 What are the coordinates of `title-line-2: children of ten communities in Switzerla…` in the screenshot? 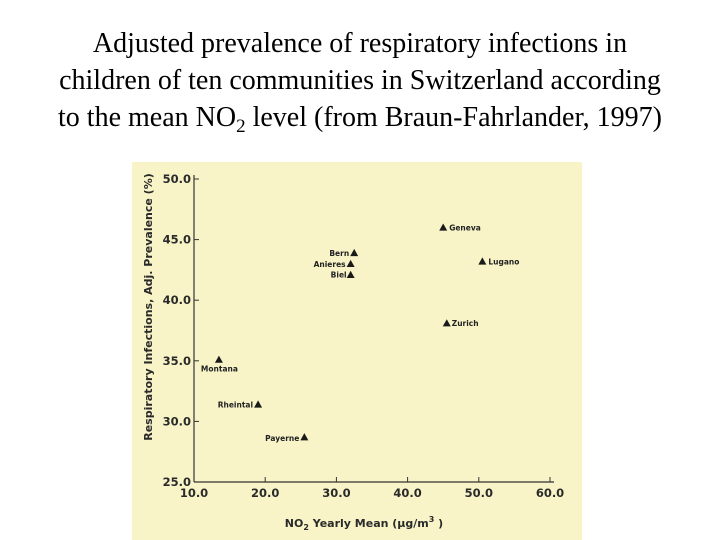 It's located at (360, 80).